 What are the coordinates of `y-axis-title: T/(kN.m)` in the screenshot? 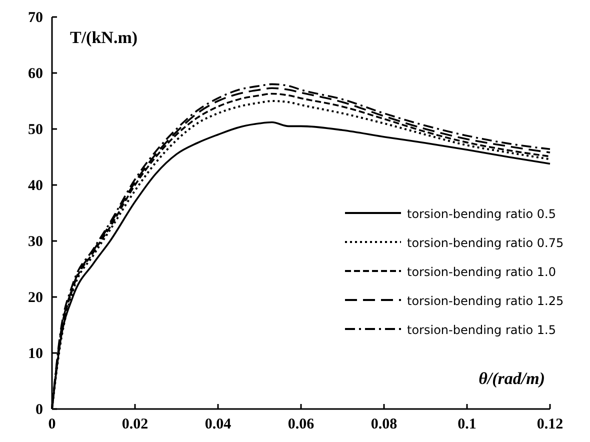 It's located at (104, 37).